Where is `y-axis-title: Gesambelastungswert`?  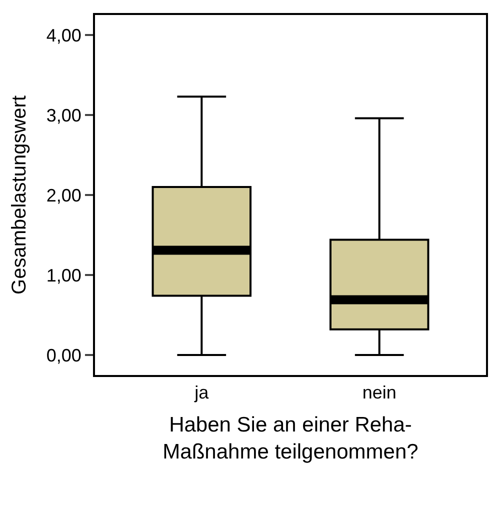
y-axis-title: Gesambelastungswert is located at coordinates (19, 194).